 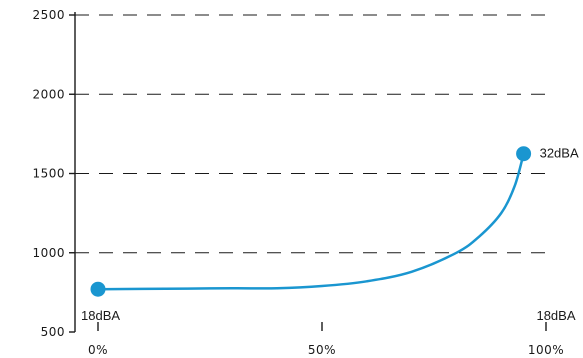 I want to click on annotation-0: 18dBA, so click(x=100, y=315).